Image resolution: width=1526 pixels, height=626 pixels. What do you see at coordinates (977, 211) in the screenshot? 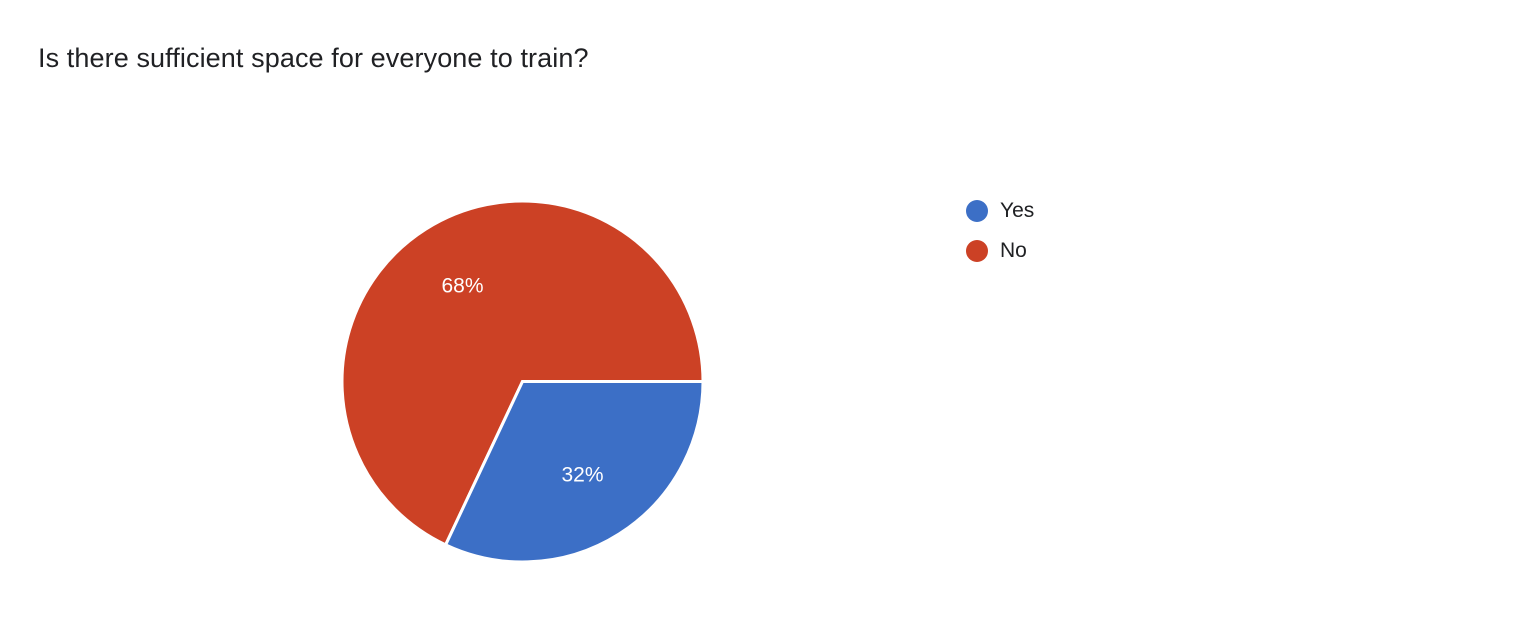
I see `legend-swatch-yes-icon` at bounding box center [977, 211].